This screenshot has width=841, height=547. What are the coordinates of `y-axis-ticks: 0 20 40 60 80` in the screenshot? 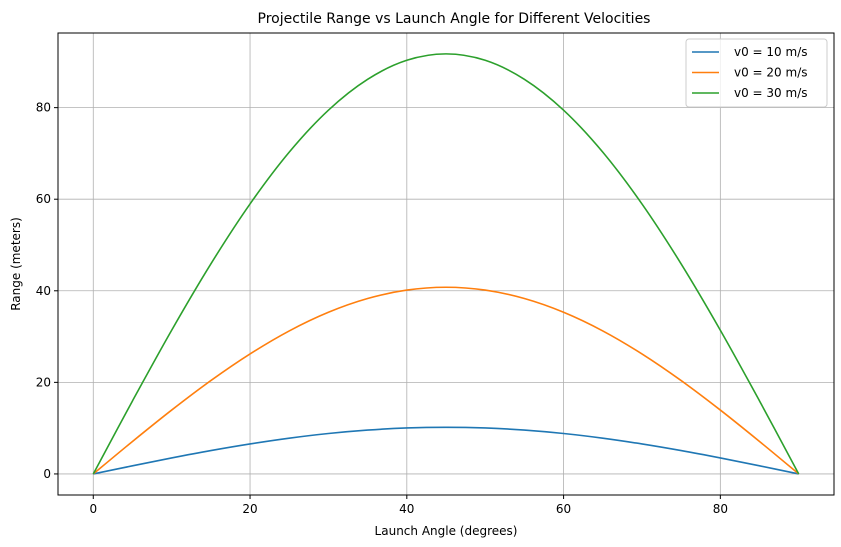 It's located at (47, 291).